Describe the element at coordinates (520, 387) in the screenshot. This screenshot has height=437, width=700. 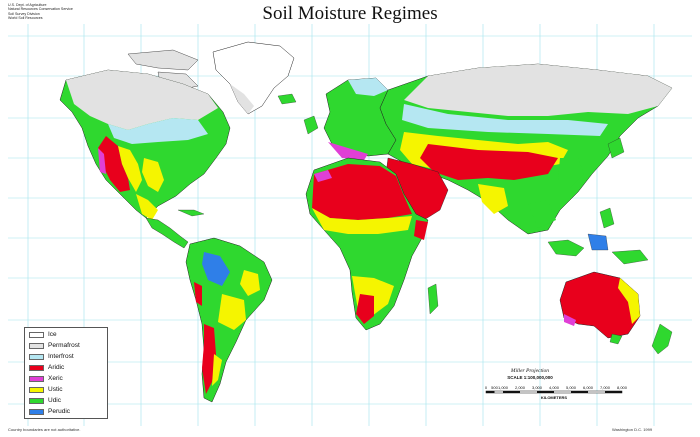
I see `scale-tick-label: 2,000` at that location.